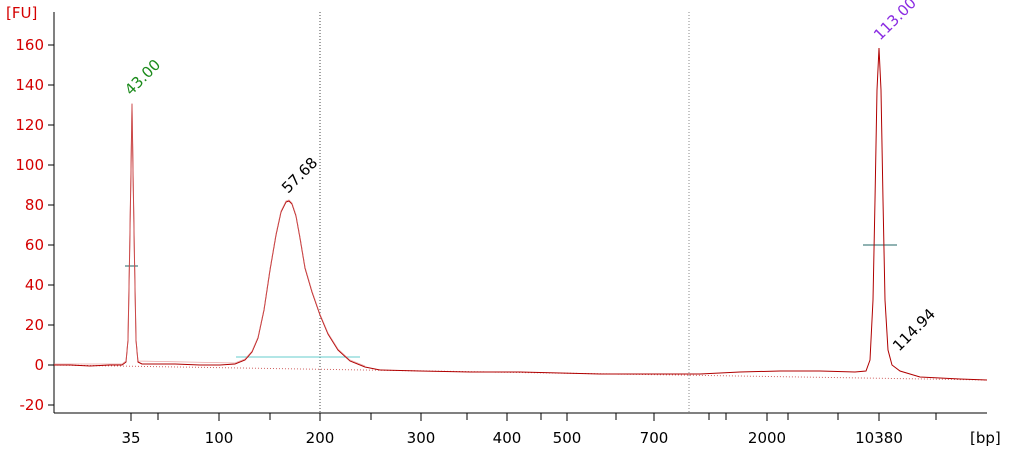 The height and width of the screenshot is (459, 1020). What do you see at coordinates (34, 285) in the screenshot?
I see `y-tick-label: 40` at bounding box center [34, 285].